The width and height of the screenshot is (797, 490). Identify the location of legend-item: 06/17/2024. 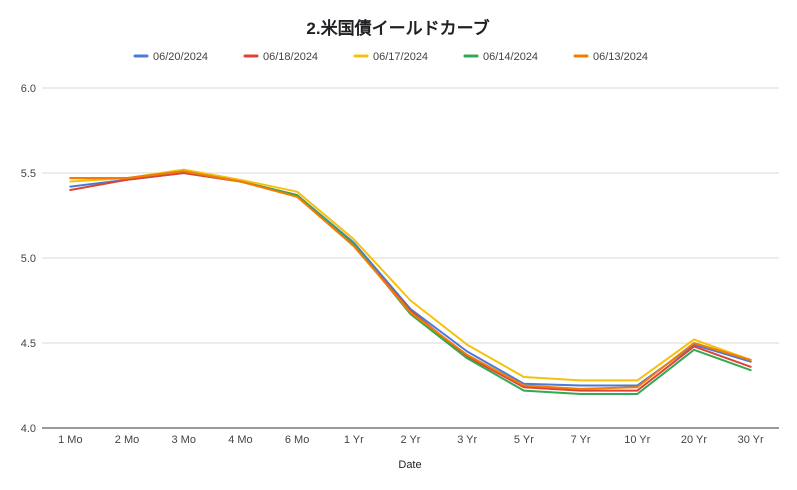
(390, 57).